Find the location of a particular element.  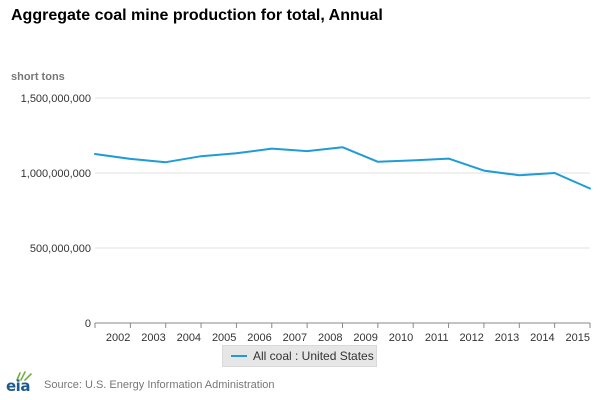

logo-text: eia is located at coordinates (18, 386).